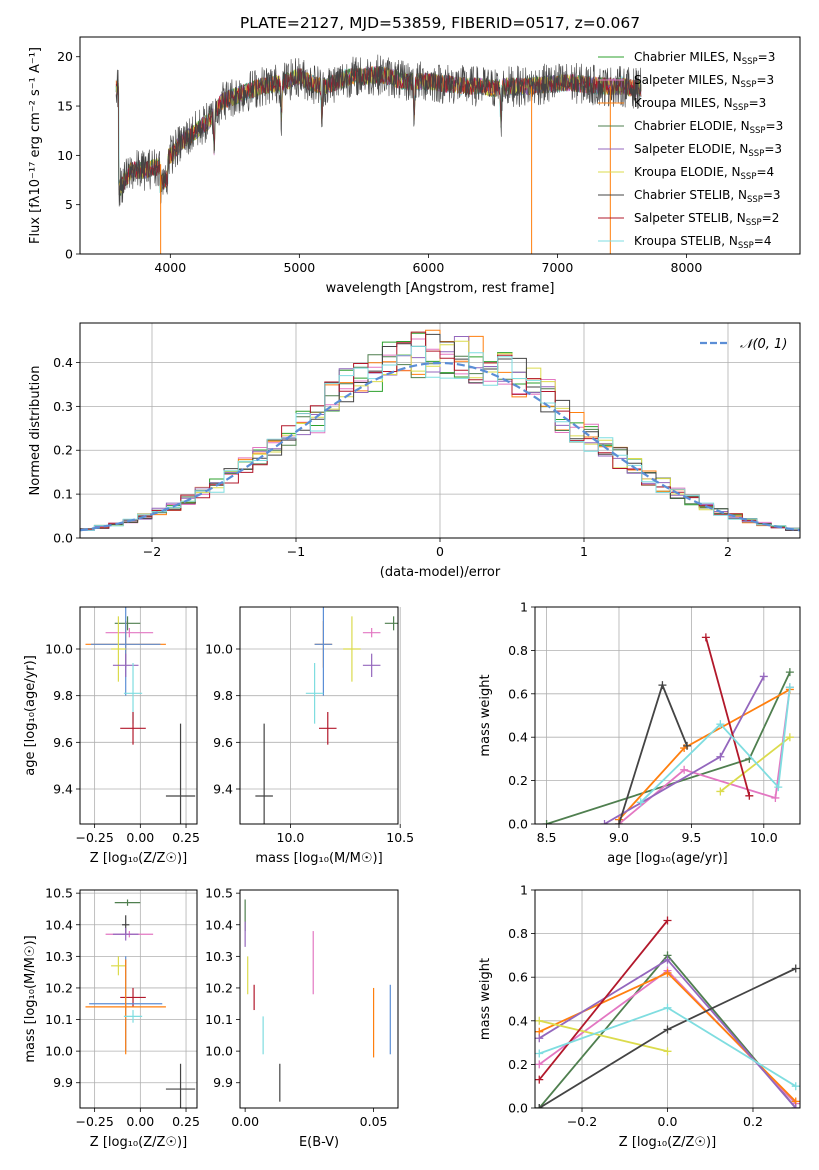  Describe the element at coordinates (619, 837) in the screenshot. I see `x-tick-label: 9.0` at that location.